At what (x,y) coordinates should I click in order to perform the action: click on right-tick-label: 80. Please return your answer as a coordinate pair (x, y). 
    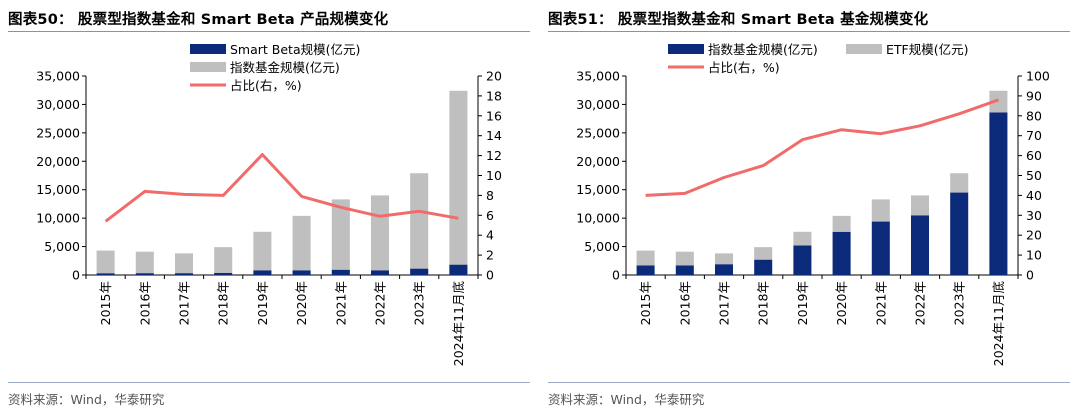
    Looking at the image, I should click on (1034, 115).